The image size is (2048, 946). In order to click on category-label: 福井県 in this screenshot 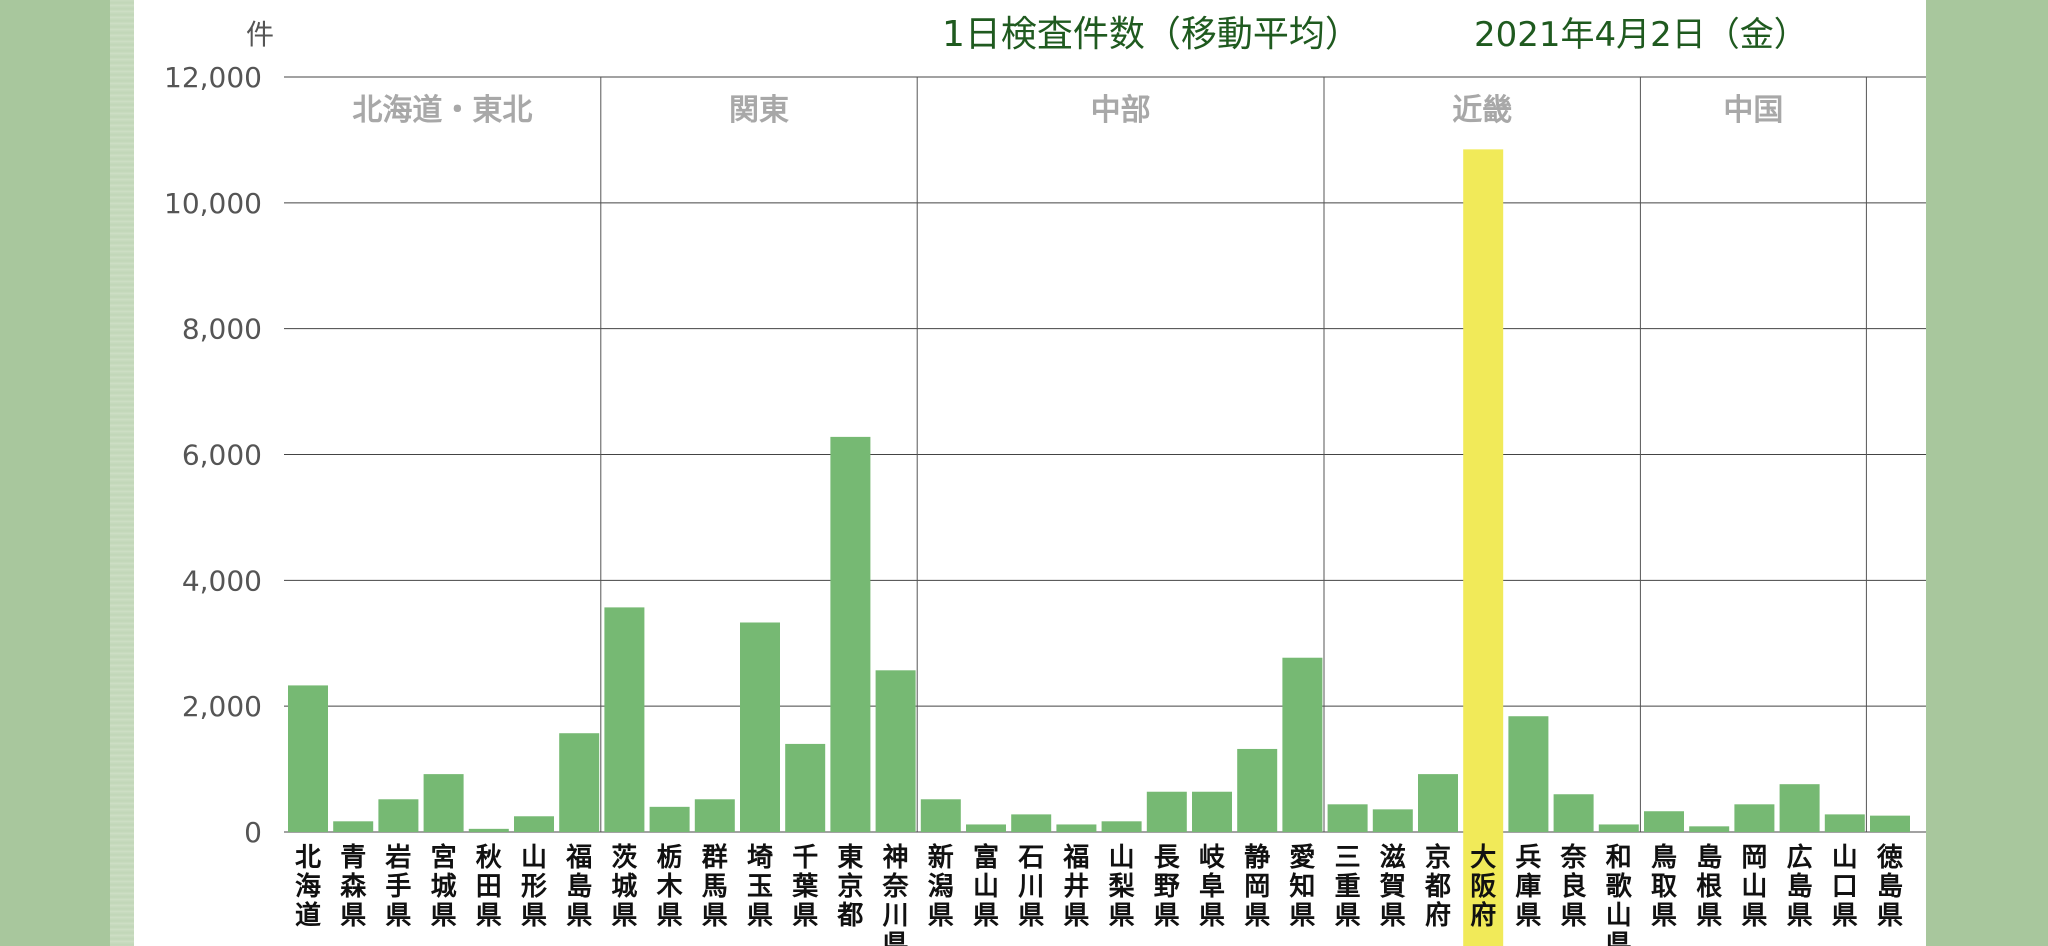, I will do `click(1075, 887)`.